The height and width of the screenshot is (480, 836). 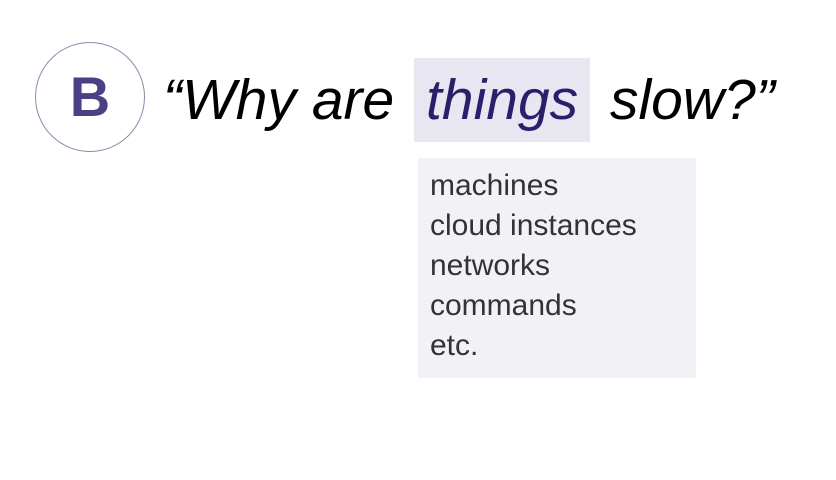 I want to click on option-item: commands, so click(x=503, y=305).